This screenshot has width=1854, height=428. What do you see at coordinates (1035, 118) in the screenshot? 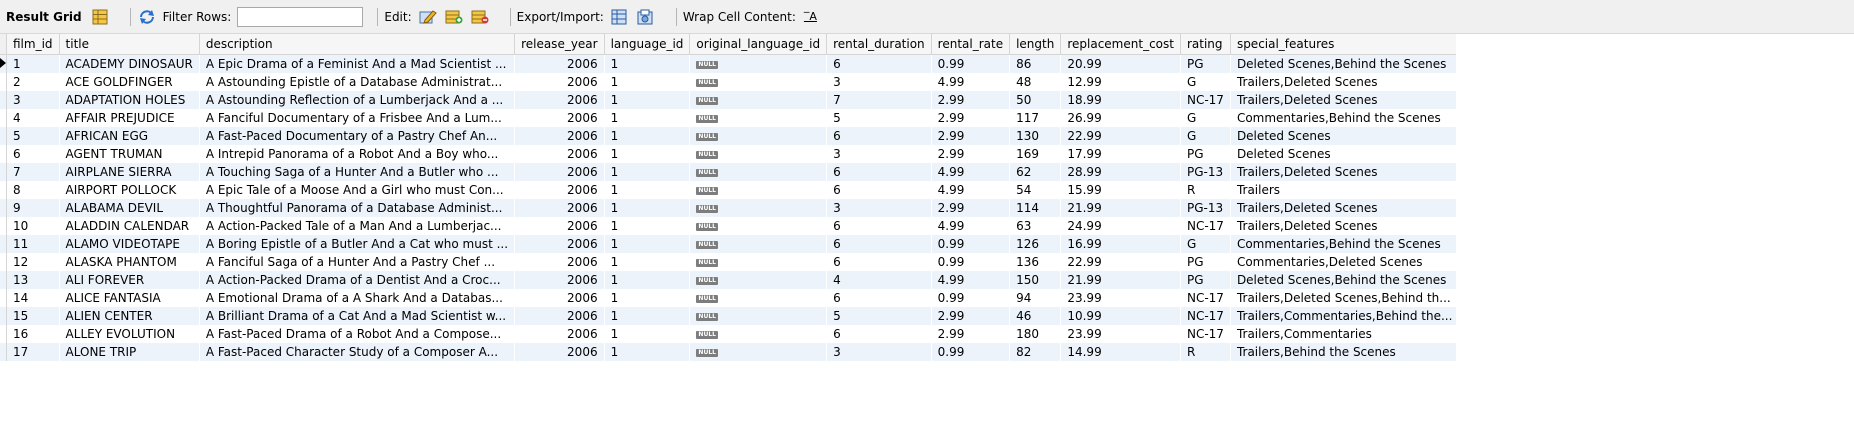
I see `cell-length: 117` at bounding box center [1035, 118].